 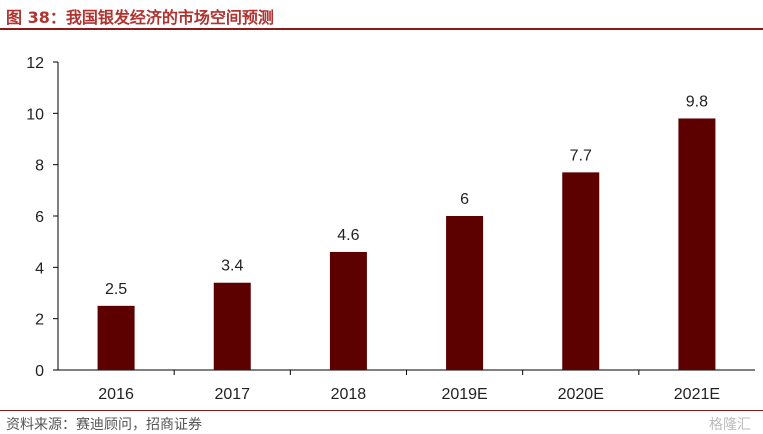 I want to click on chart-title: 图 38：我国银发经济的市场空间预测, so click(x=140, y=17).